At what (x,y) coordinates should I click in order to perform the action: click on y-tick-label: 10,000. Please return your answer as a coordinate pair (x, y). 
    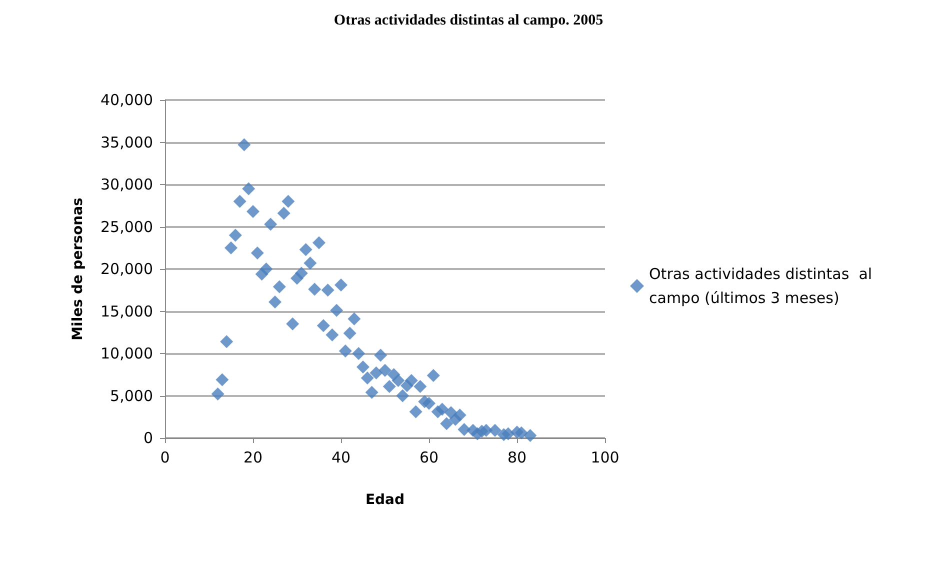
    Looking at the image, I should click on (126, 353).